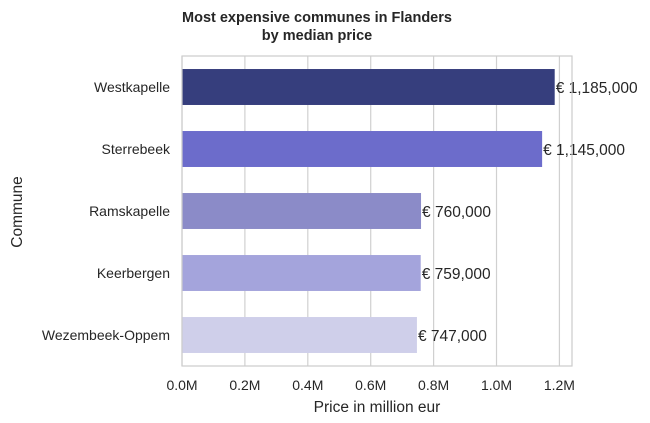 The width and height of the screenshot is (650, 423). Describe the element at coordinates (17, 212) in the screenshot. I see `y-axis-label: Commune` at that location.